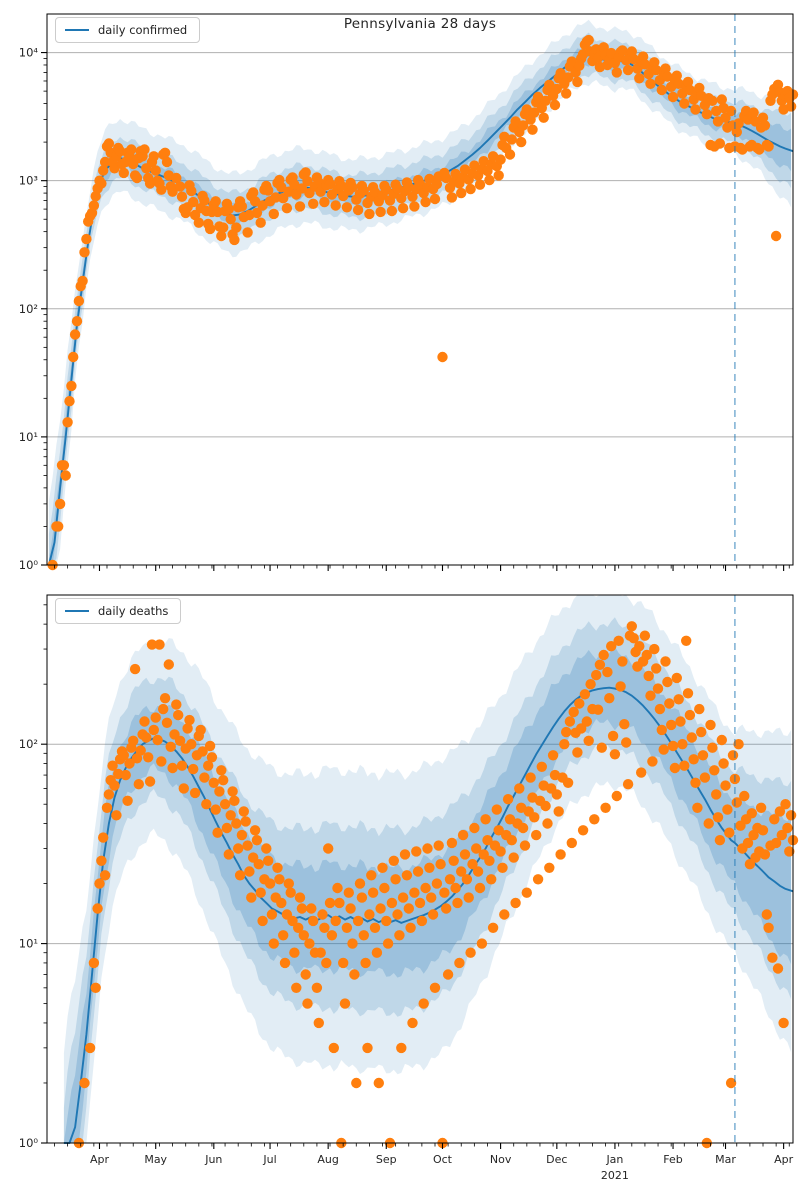 The width and height of the screenshot is (800, 1200). I want to click on svg-text: Jul, so click(269, 1159).